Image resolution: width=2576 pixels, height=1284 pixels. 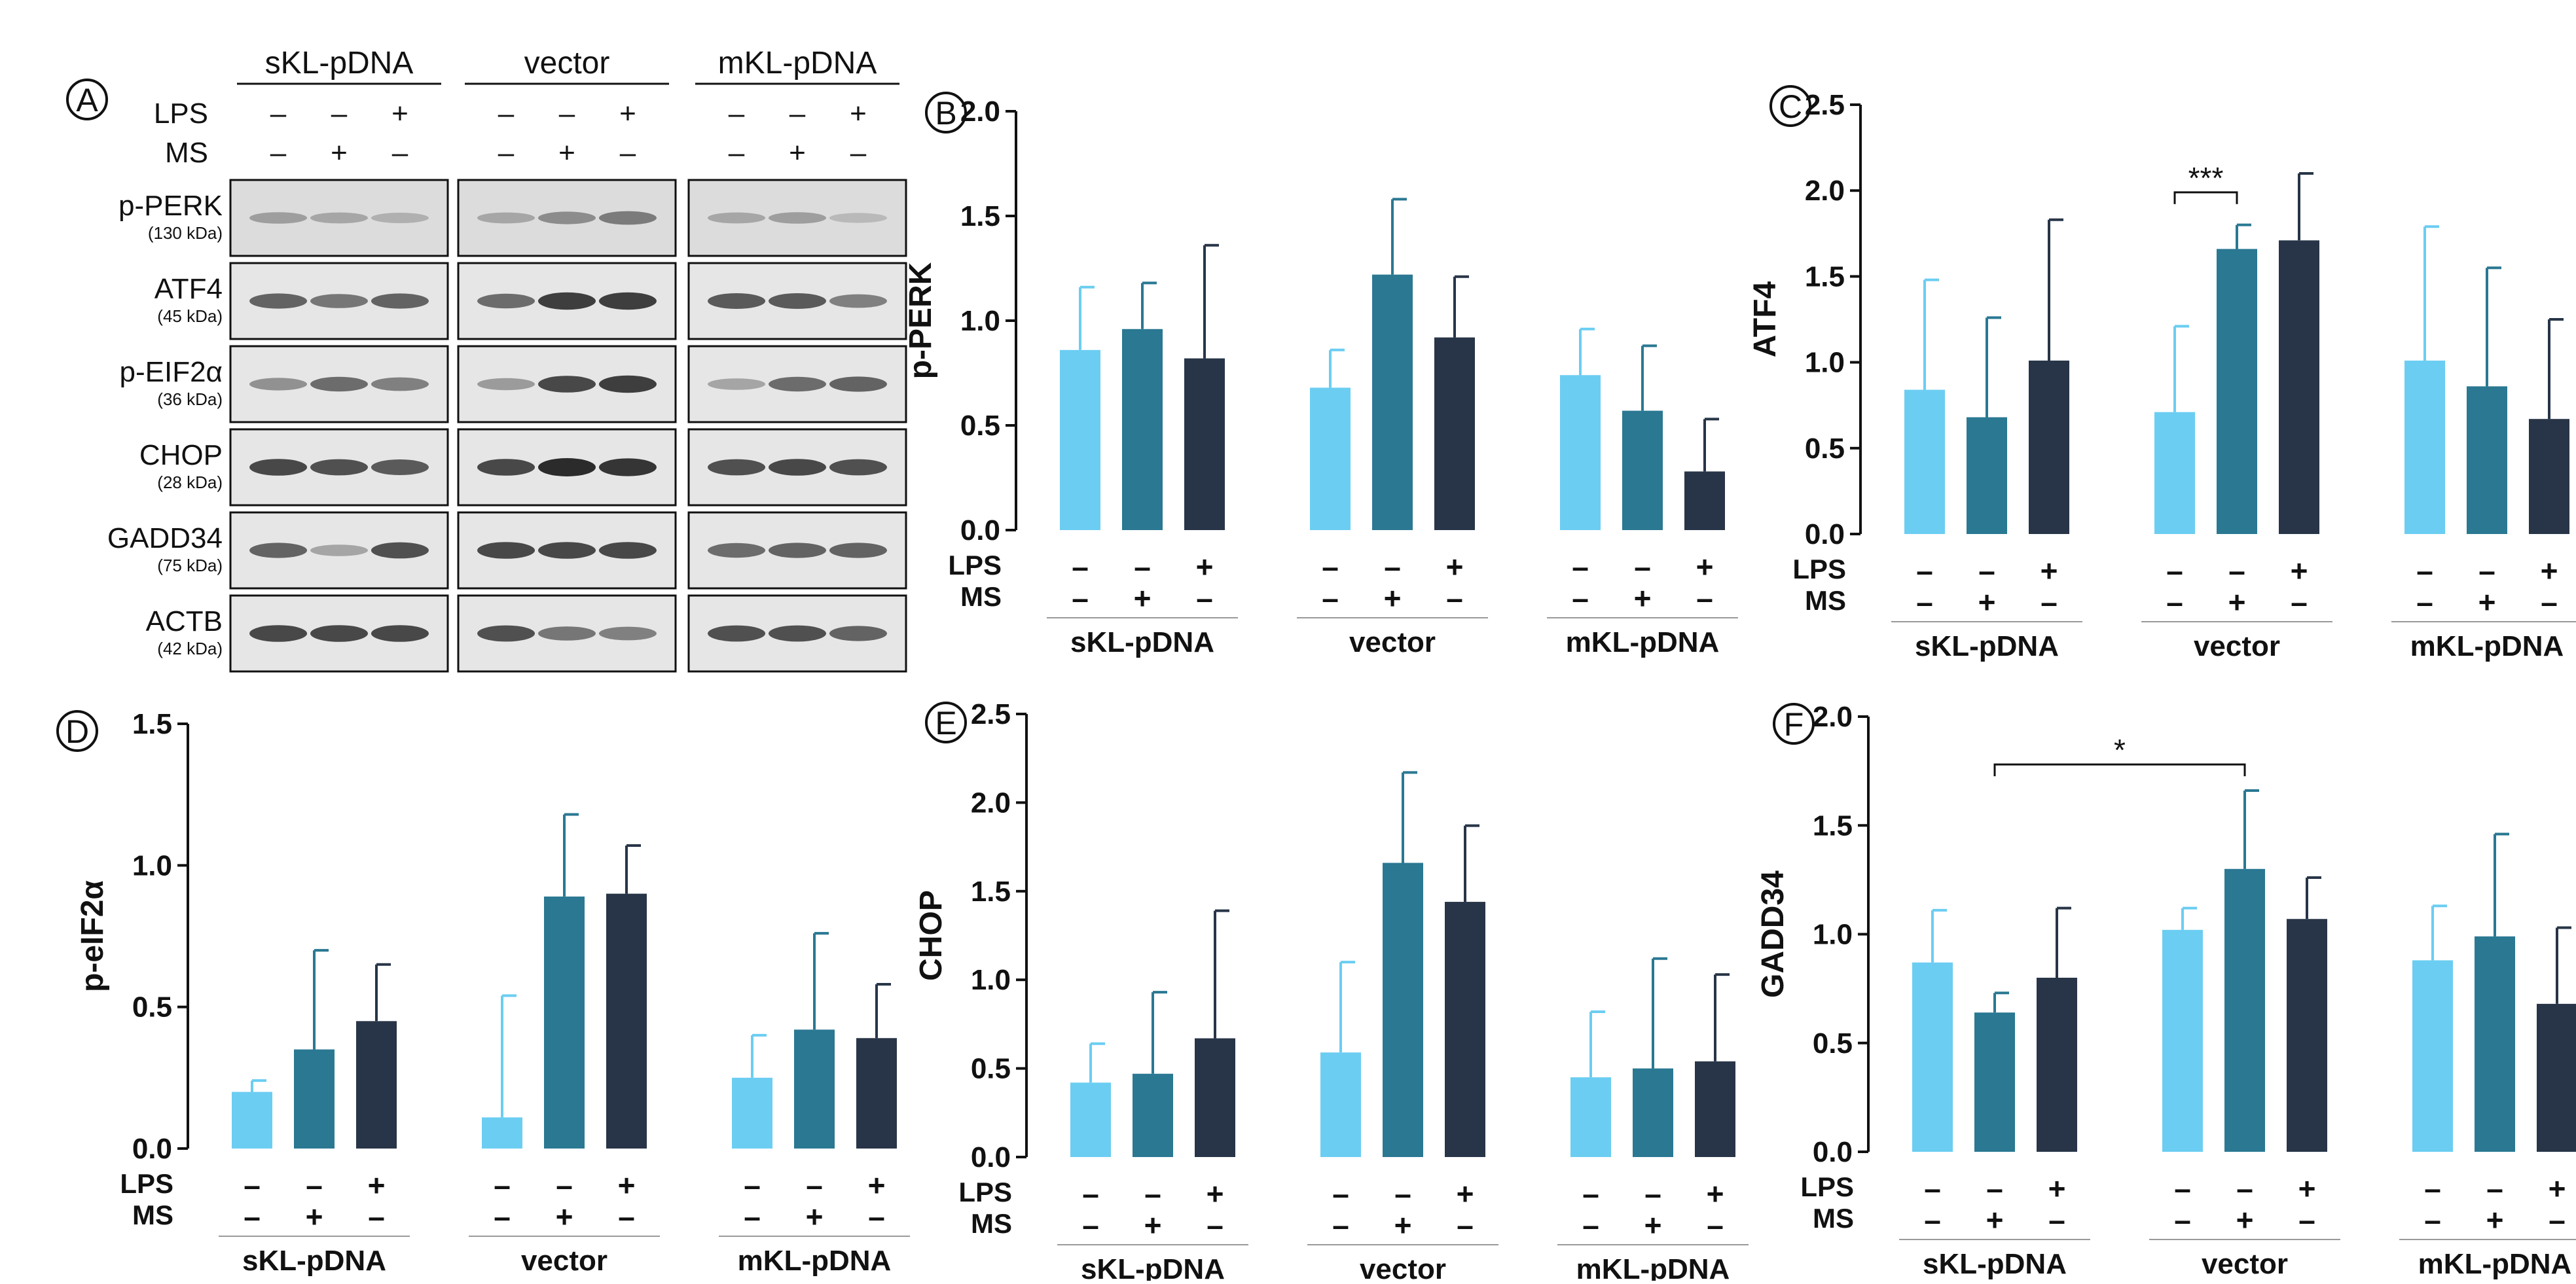 I want to click on y-tick-label: 1.0, so click(x=1833, y=935).